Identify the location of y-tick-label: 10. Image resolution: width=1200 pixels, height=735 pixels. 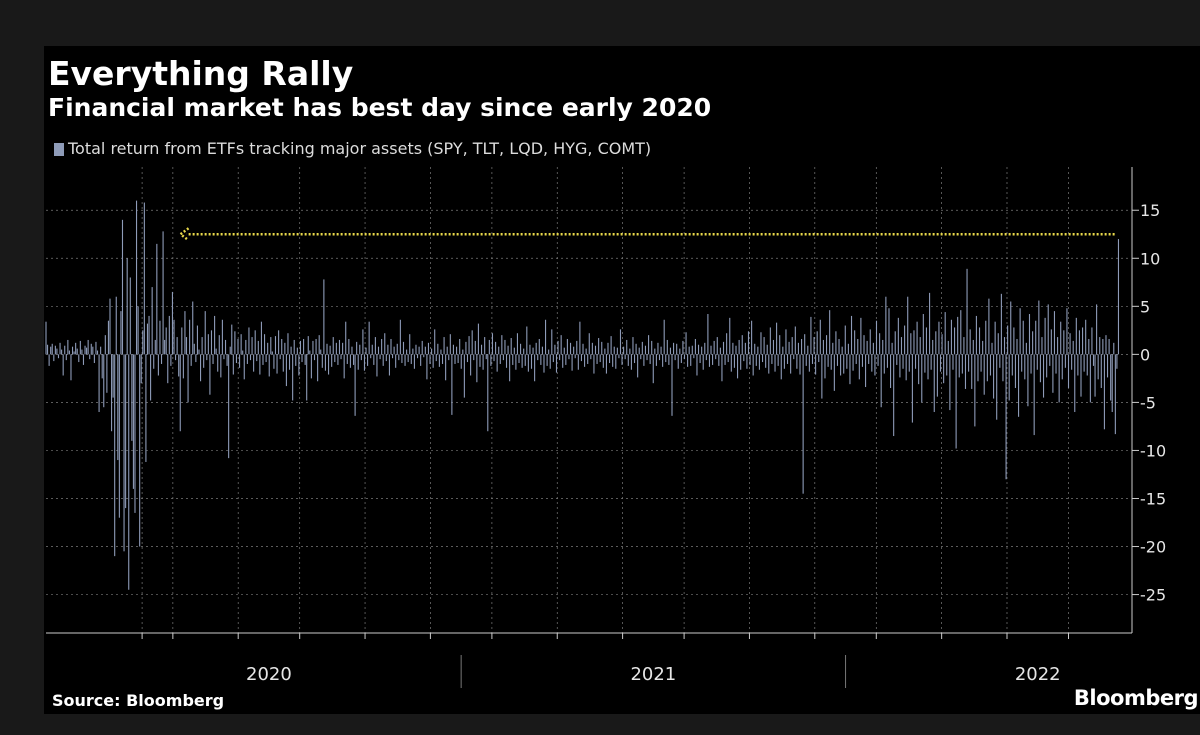
(1150, 258).